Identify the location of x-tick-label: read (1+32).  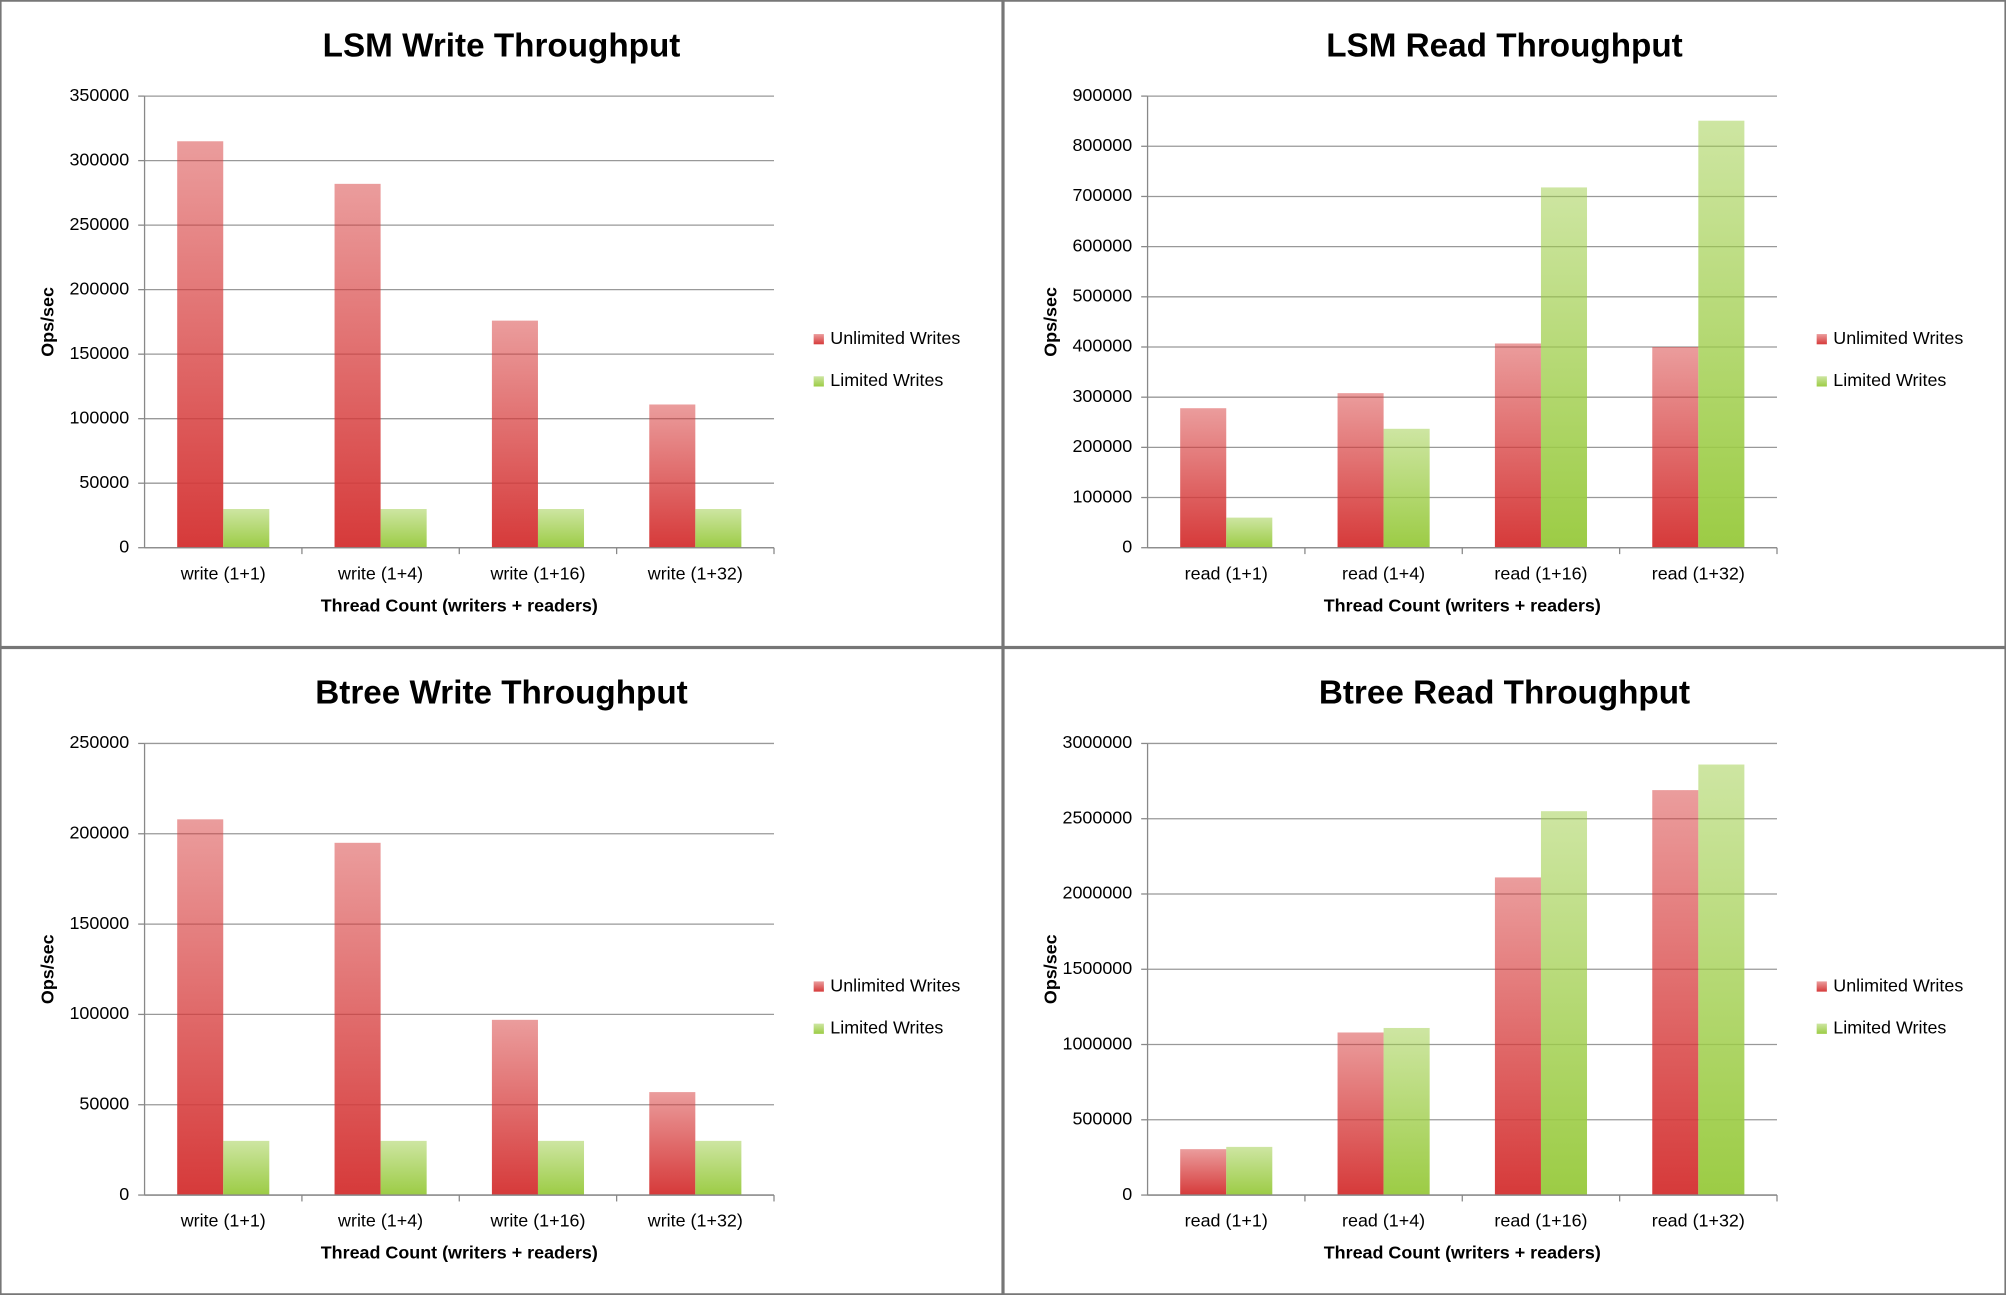
(1698, 573).